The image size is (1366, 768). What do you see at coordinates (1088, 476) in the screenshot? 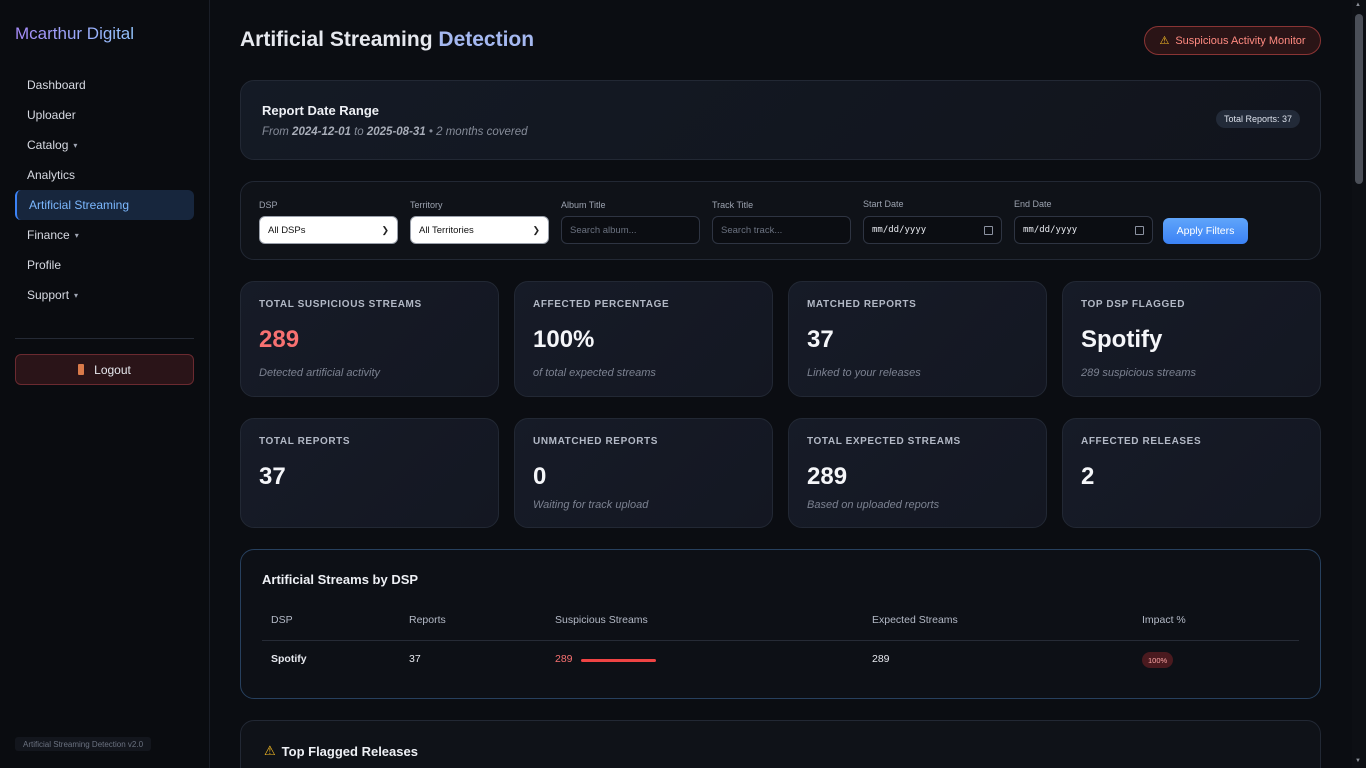
I see `stat-value: 2` at bounding box center [1088, 476].